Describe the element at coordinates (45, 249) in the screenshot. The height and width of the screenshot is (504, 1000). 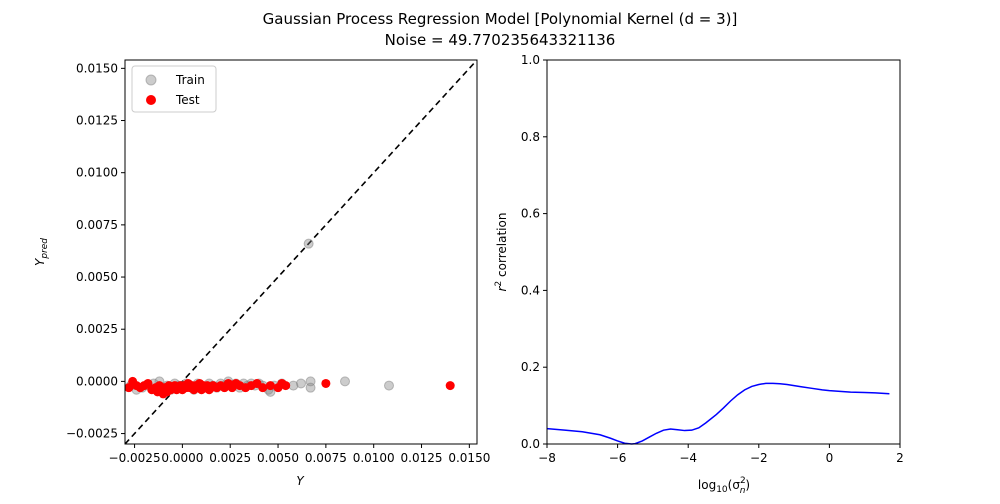
I see `scatter-ylabel-sub: pred` at that location.